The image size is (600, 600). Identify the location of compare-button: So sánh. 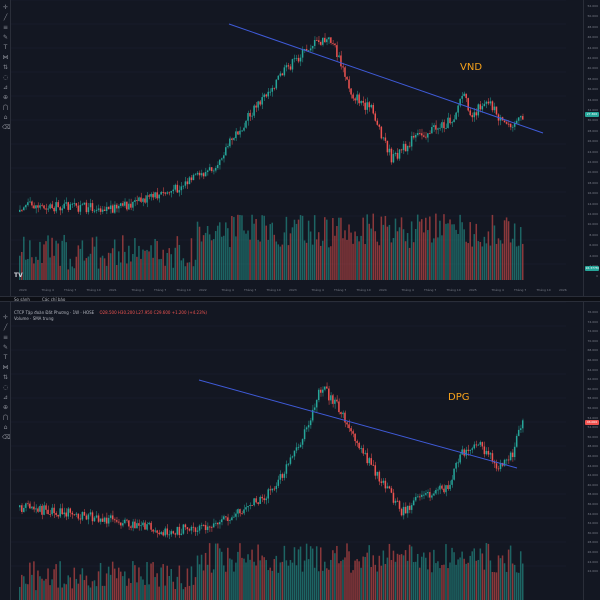
(22, 299).